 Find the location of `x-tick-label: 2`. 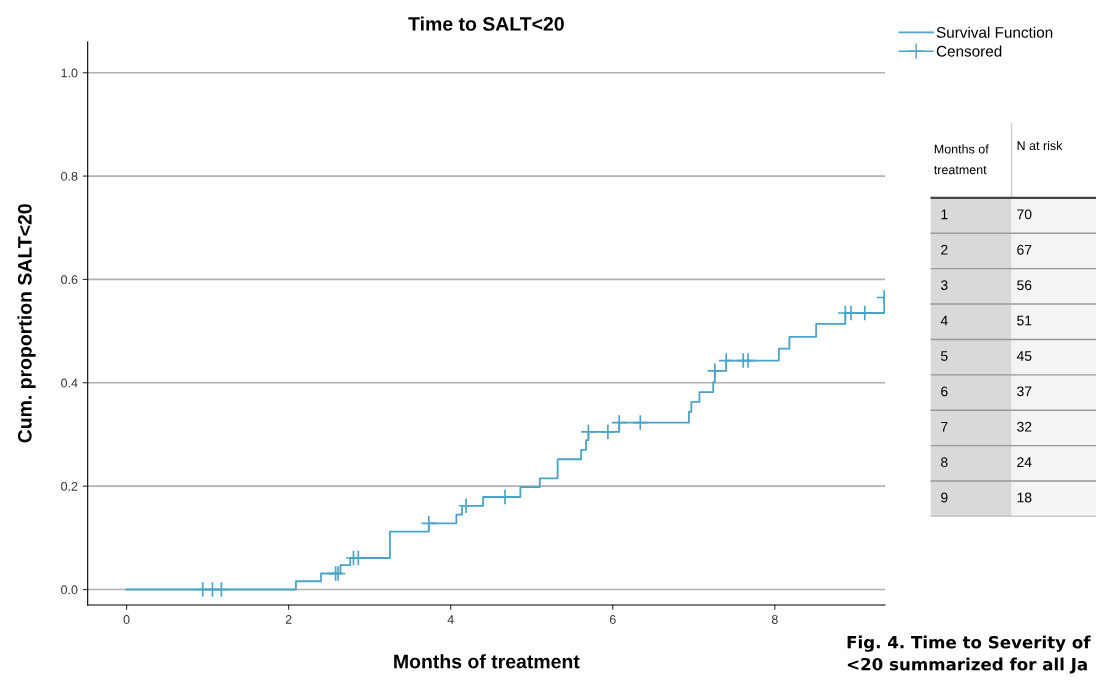

x-tick-label: 2 is located at coordinates (288, 619).